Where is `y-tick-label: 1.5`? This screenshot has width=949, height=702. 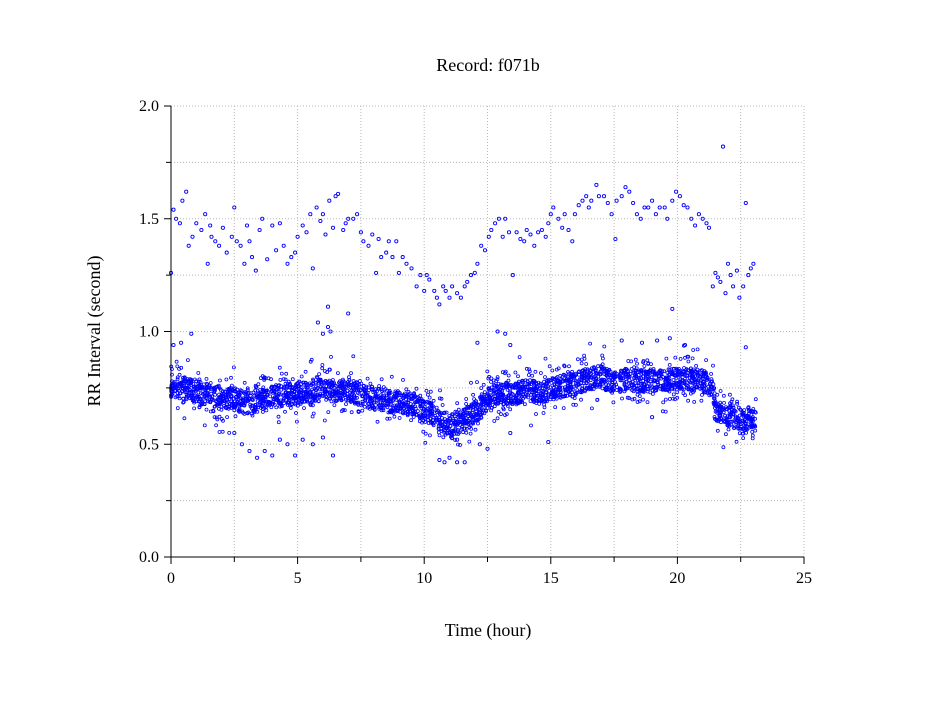 y-tick-label: 1.5 is located at coordinates (149, 219).